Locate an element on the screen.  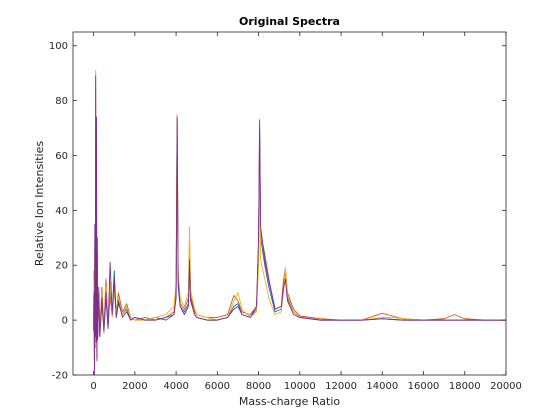
x-tick-label: 16000 is located at coordinates (424, 386).